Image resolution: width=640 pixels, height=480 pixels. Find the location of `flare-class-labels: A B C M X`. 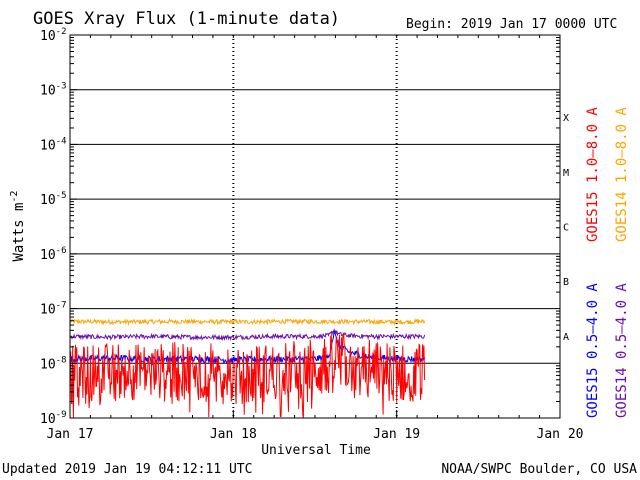

flare-class-labels: A B C M X is located at coordinates (566, 228).